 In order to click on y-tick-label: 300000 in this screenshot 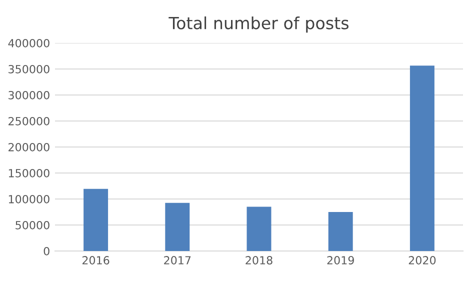, I will do `click(29, 95)`.